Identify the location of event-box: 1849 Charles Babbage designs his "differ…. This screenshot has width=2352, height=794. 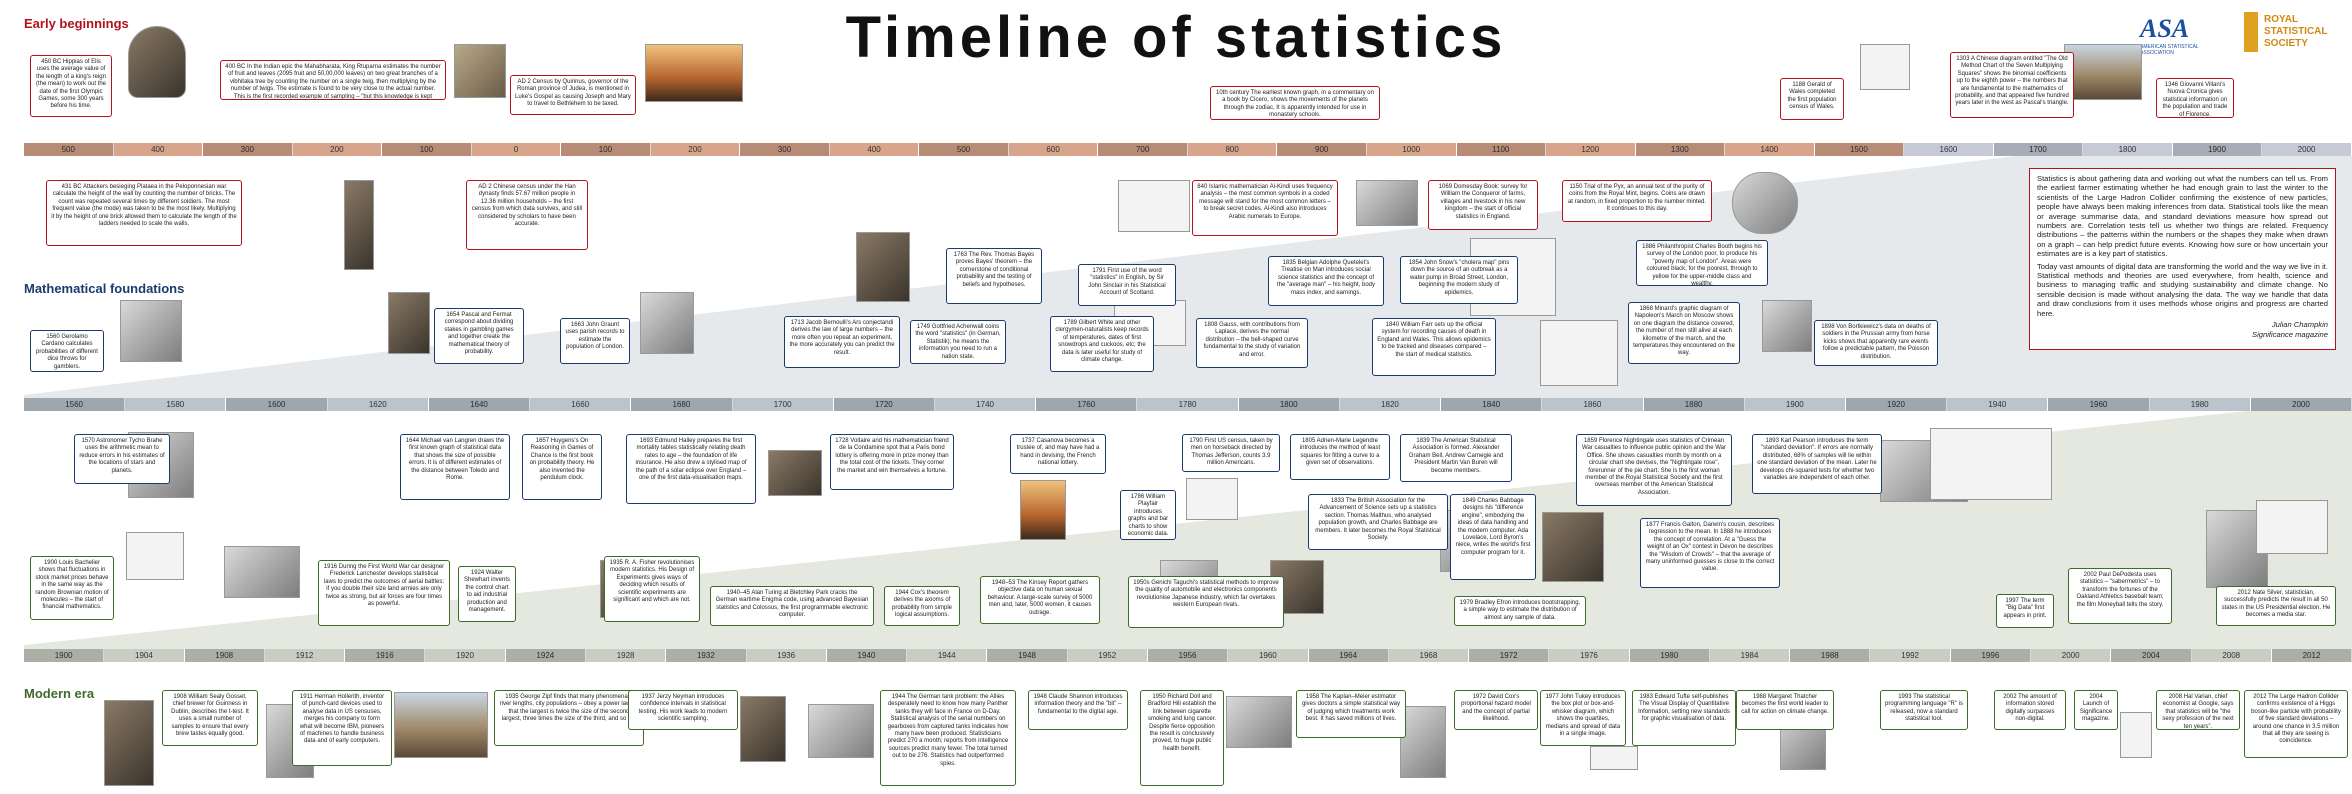
(1493, 537).